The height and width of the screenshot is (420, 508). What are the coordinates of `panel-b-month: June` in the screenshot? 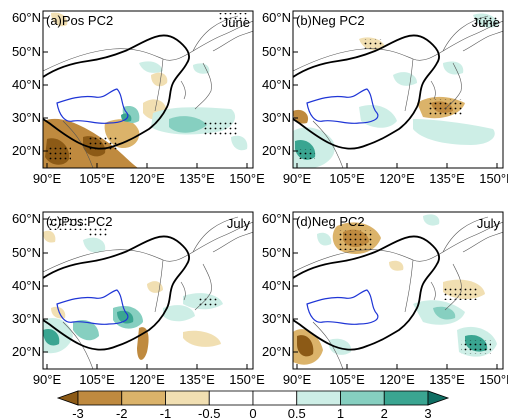 It's located at (486, 22).